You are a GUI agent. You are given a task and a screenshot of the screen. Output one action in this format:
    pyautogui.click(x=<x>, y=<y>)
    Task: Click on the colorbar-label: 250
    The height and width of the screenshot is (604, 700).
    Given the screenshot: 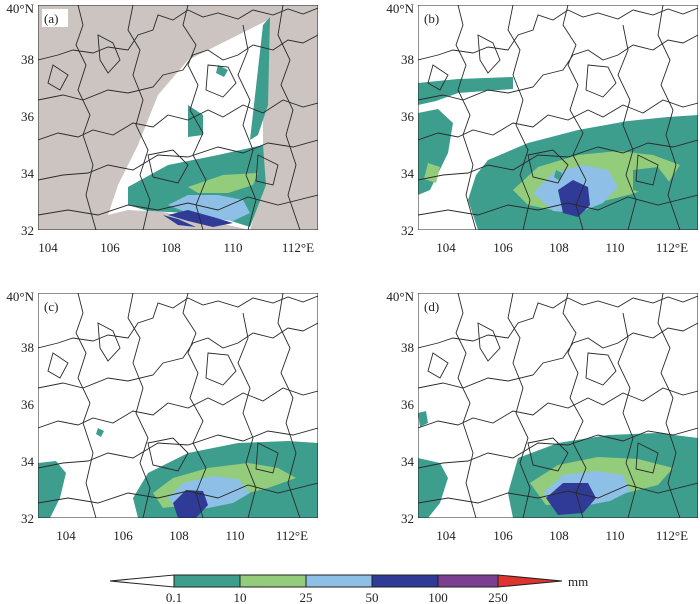 What is the action you would take?
    pyautogui.click(x=498, y=597)
    